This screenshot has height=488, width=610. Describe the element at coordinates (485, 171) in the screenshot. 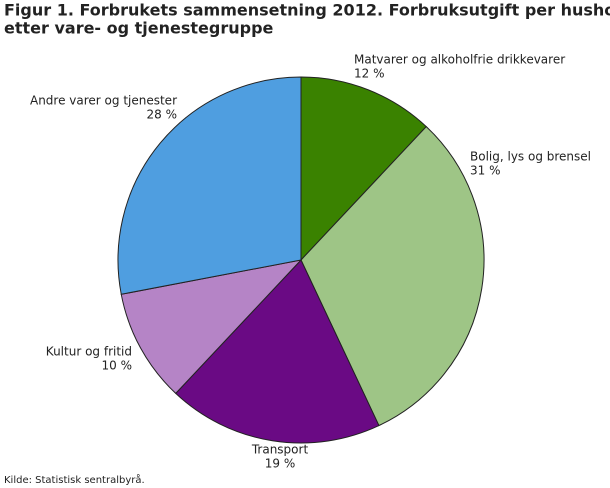

I see `value-label: 31 %` at that location.